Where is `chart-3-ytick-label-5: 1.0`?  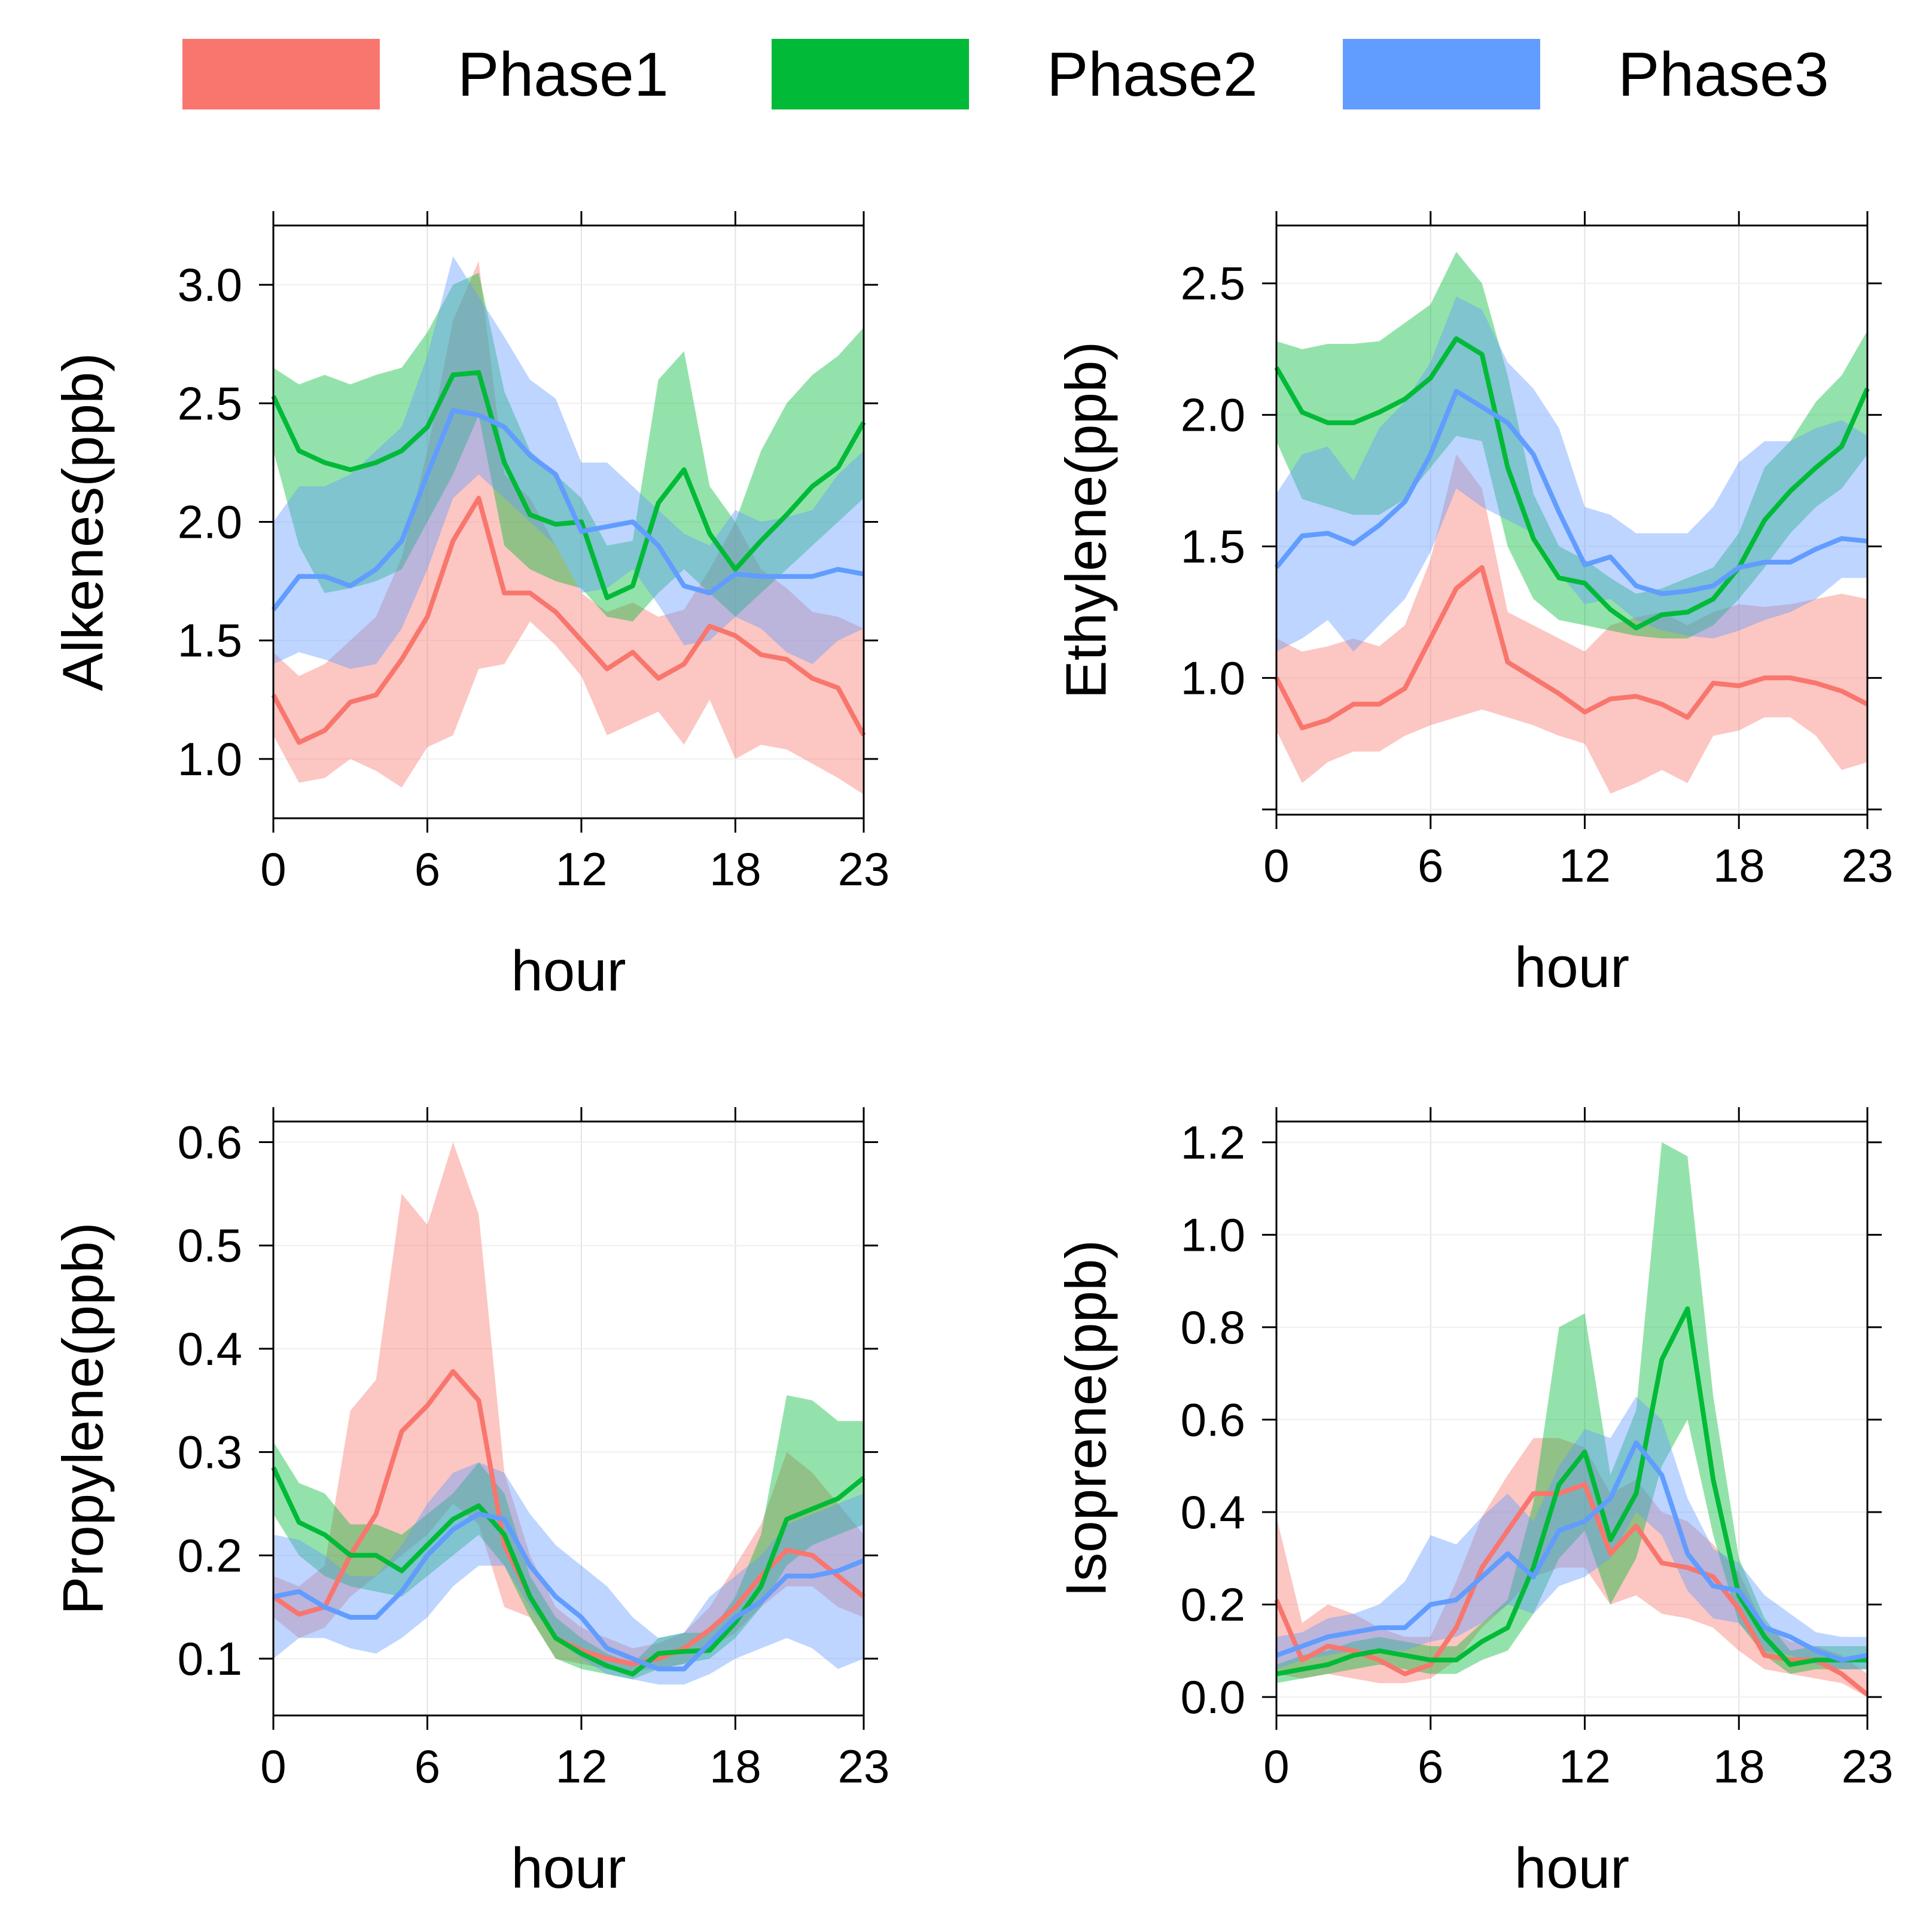 chart-3-ytick-label-5: 1.0 is located at coordinates (1213, 1234).